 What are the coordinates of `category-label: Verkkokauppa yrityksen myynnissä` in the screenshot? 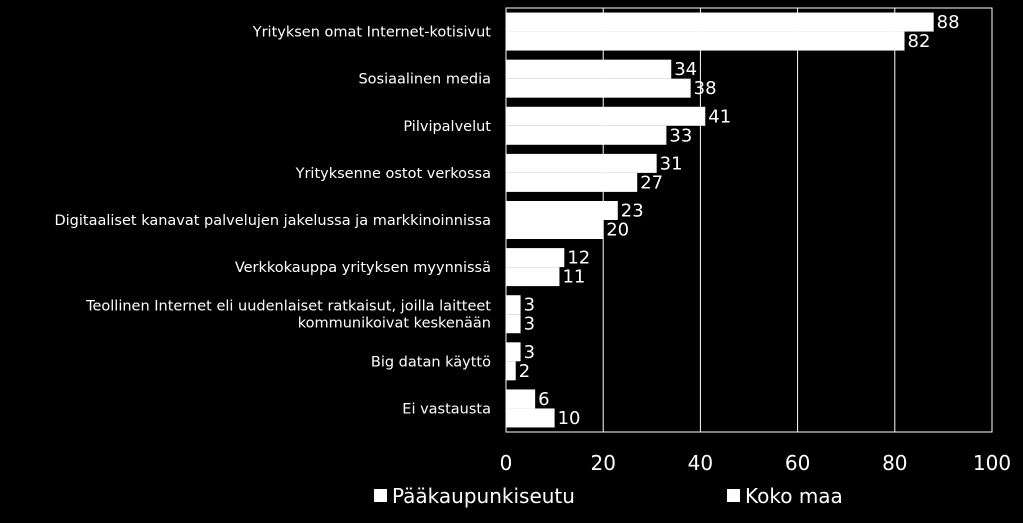 It's located at (363, 268).